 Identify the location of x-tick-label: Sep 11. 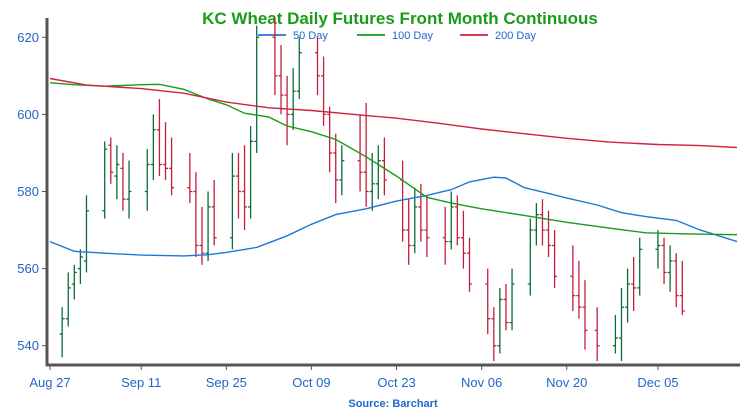
(141, 382).